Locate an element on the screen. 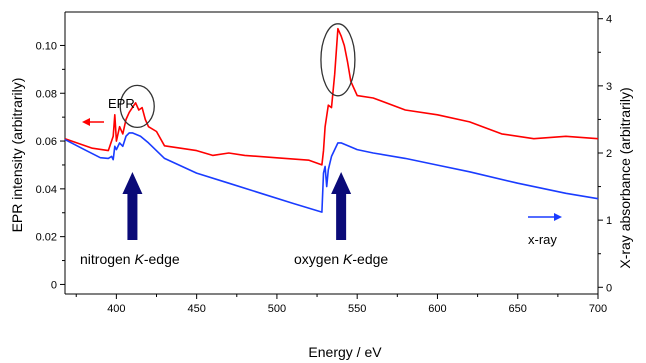 This screenshot has height=363, width=646. x-tick-label: 400 is located at coordinates (116, 309).